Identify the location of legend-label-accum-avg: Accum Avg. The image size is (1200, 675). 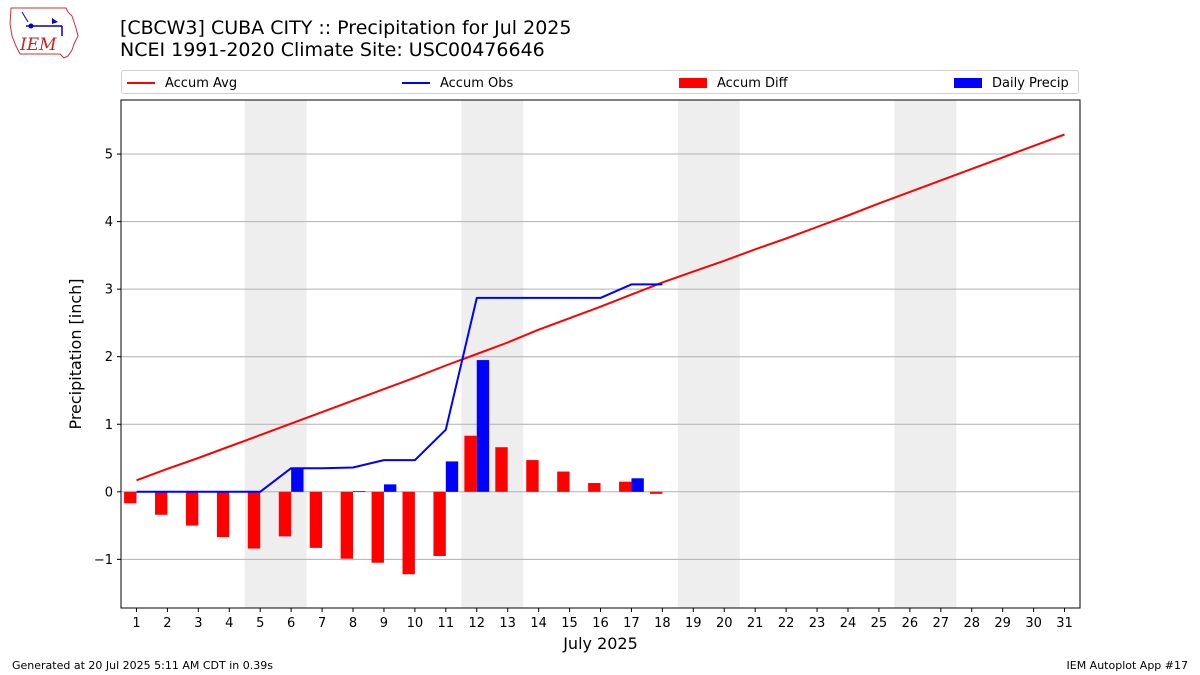
(201, 83).